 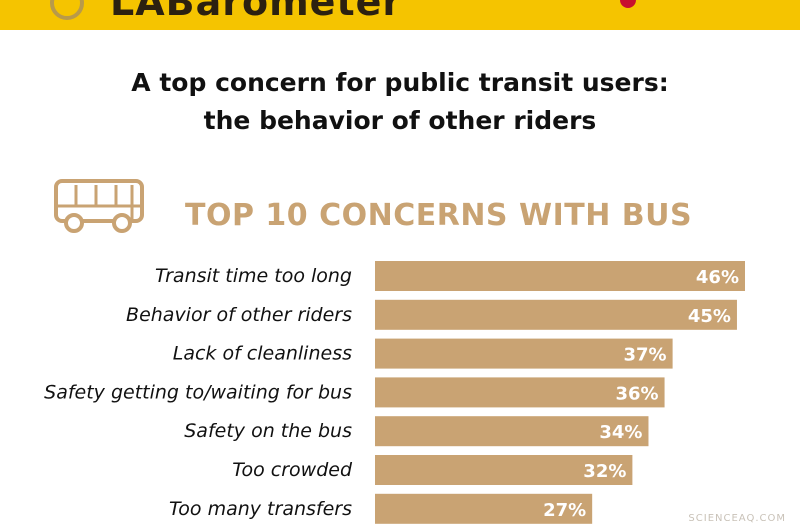 What do you see at coordinates (253, 276) in the screenshot?
I see `category-label-1: Transit time too long` at bounding box center [253, 276].